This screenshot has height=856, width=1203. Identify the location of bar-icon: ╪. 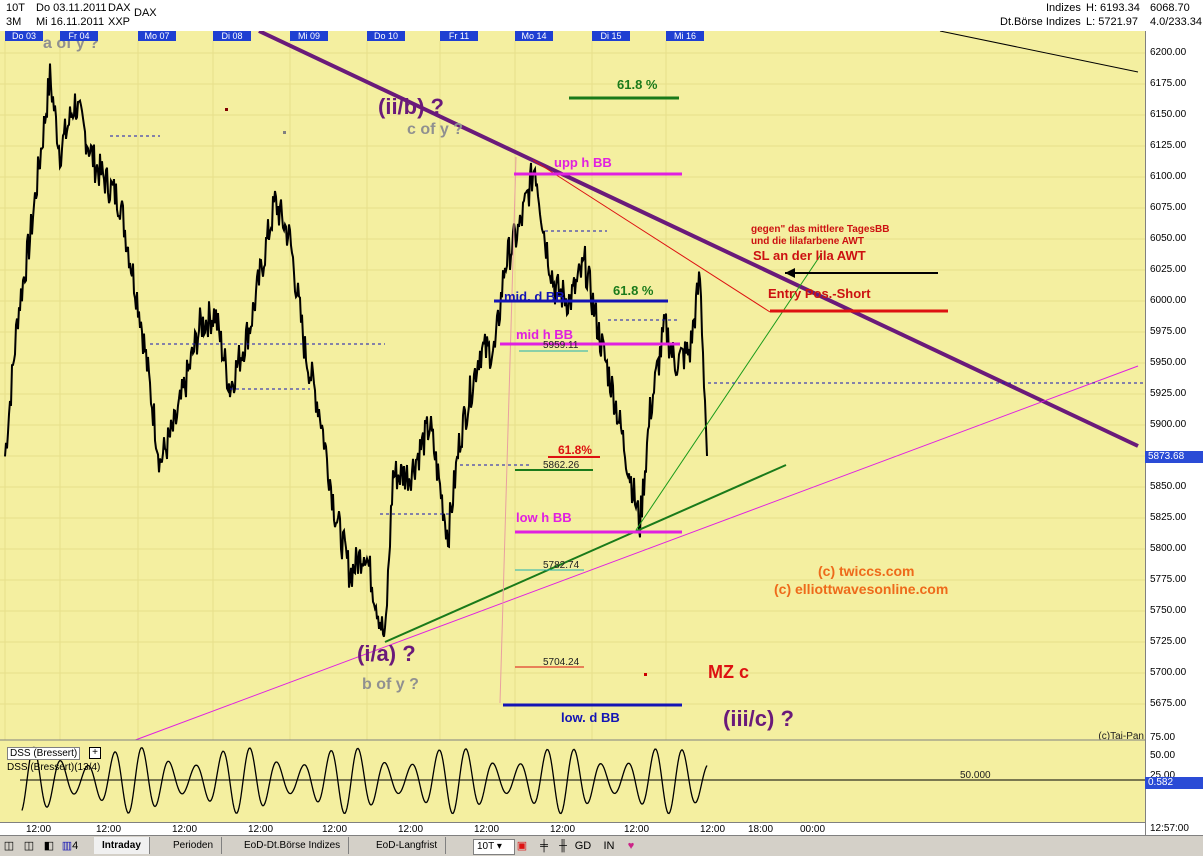
(544, 846).